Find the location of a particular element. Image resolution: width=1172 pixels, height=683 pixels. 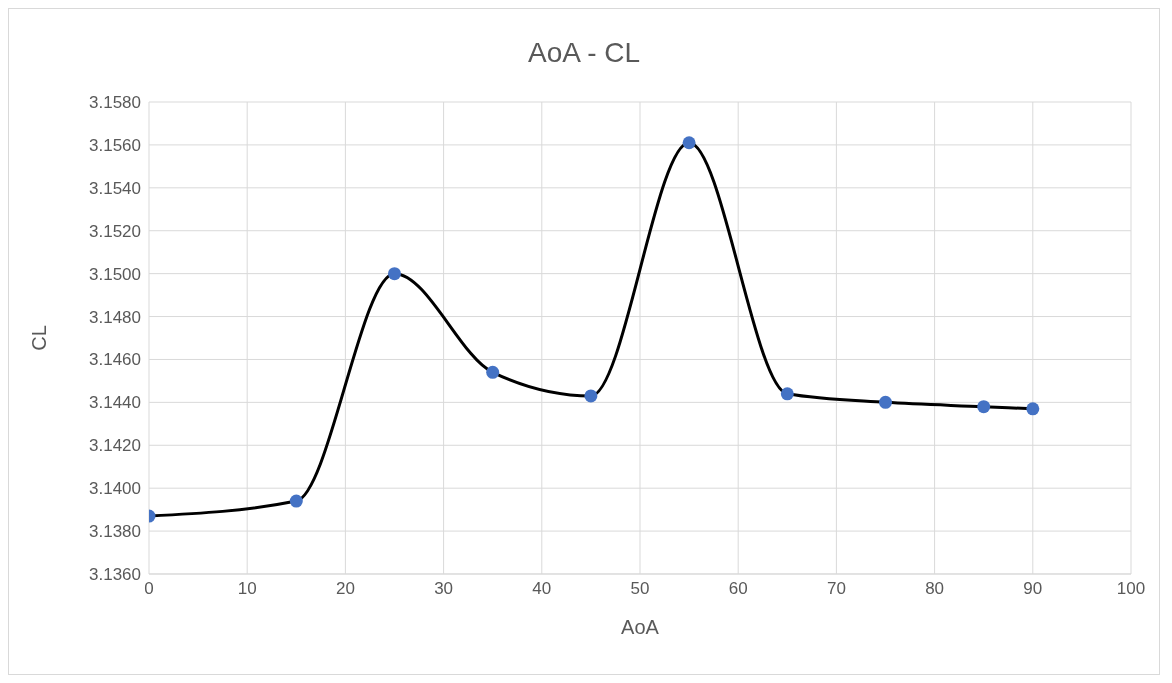

x-tick-label: 70 is located at coordinates (836, 589).